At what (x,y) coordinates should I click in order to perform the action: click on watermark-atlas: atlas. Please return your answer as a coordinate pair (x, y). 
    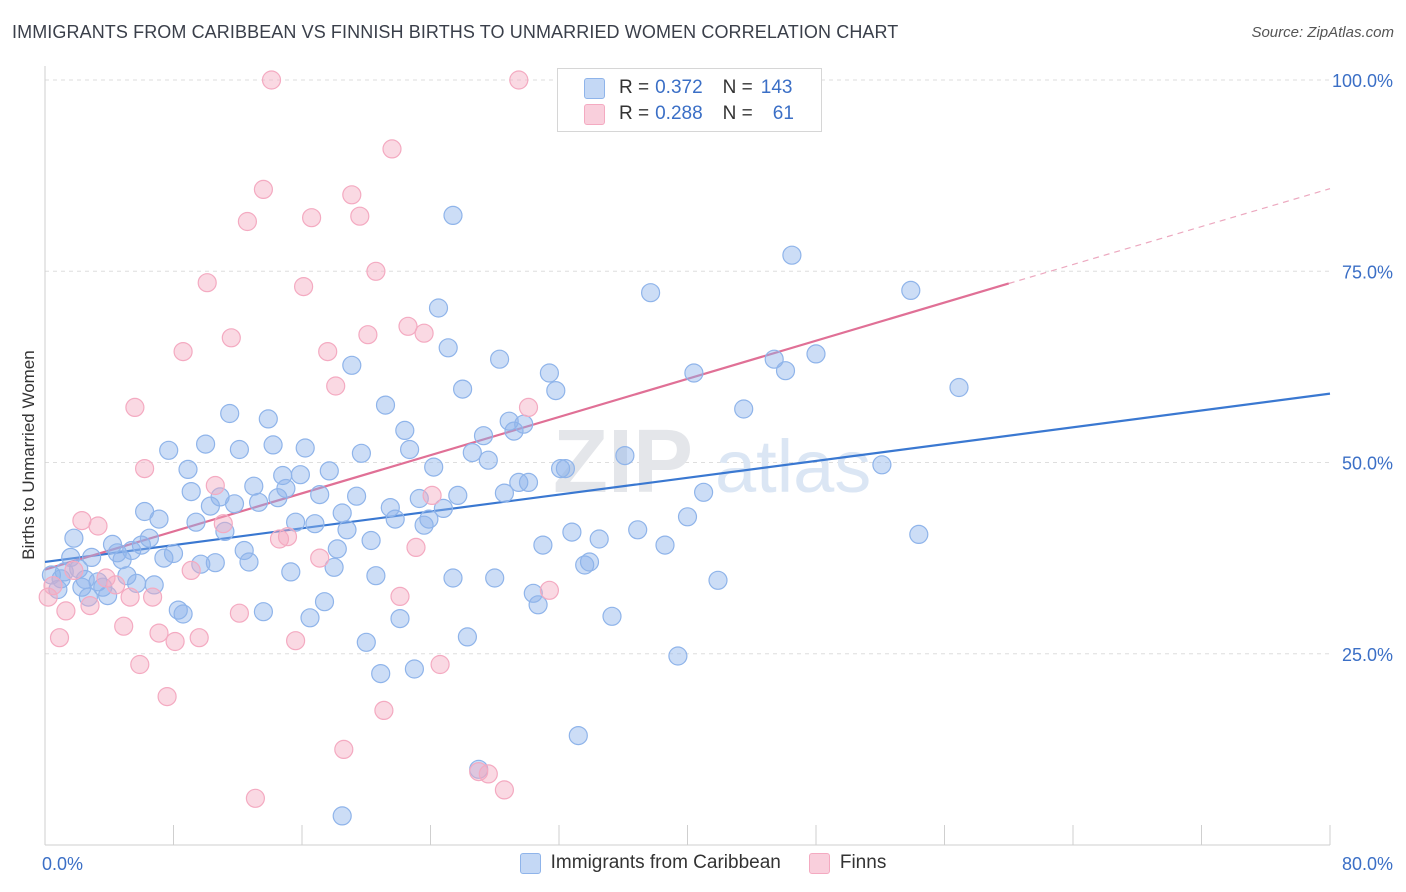
    Looking at the image, I should click on (793, 466).